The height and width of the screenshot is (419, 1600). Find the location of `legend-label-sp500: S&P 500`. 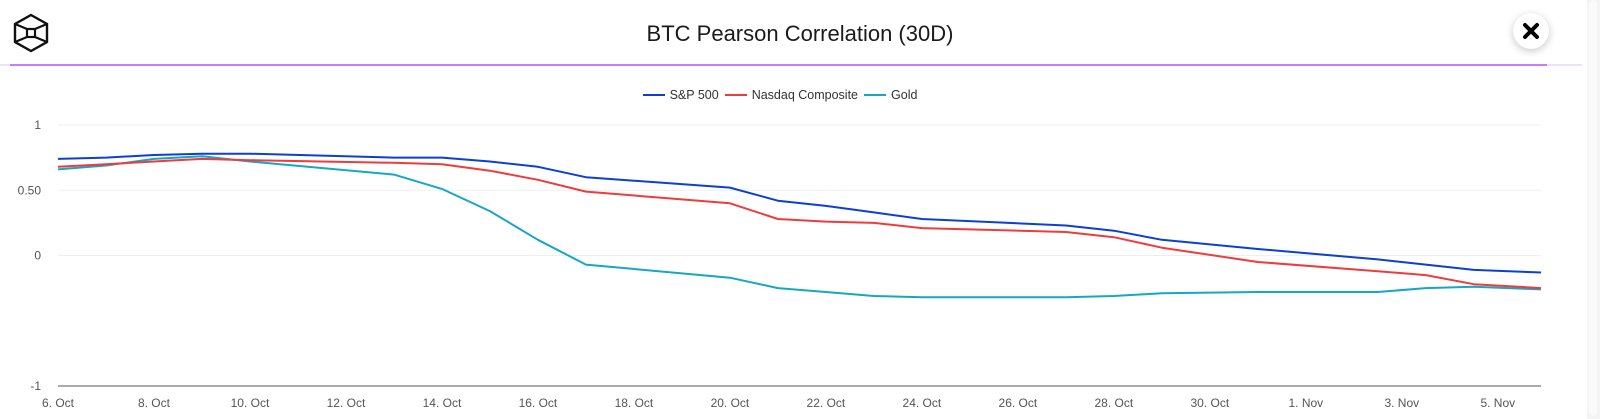

legend-label-sp500: S&P 500 is located at coordinates (694, 95).